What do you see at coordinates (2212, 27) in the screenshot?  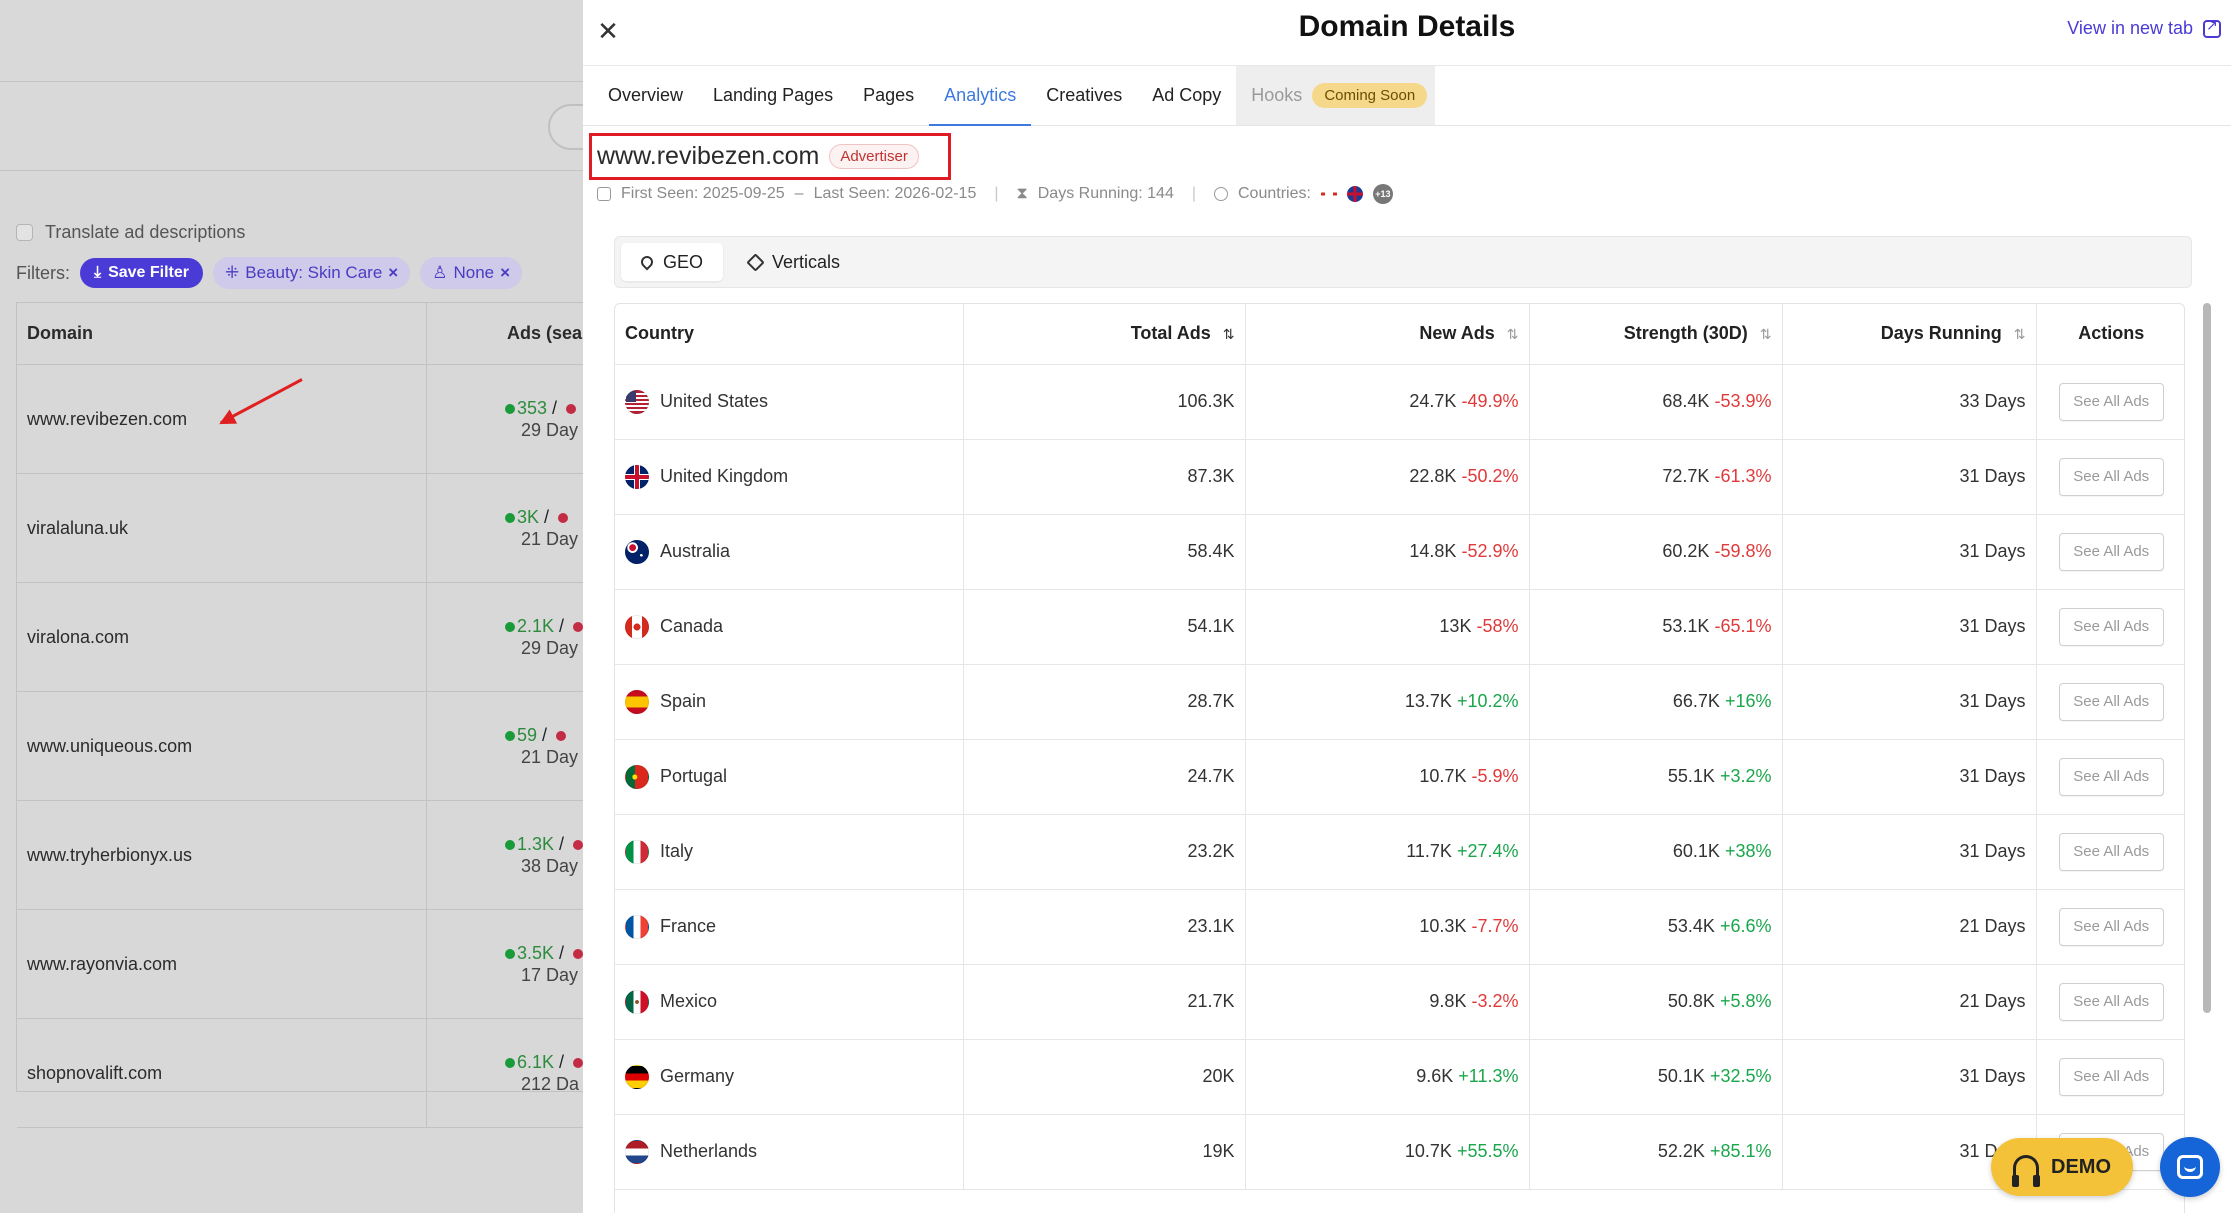 I see `external-link-icon` at bounding box center [2212, 27].